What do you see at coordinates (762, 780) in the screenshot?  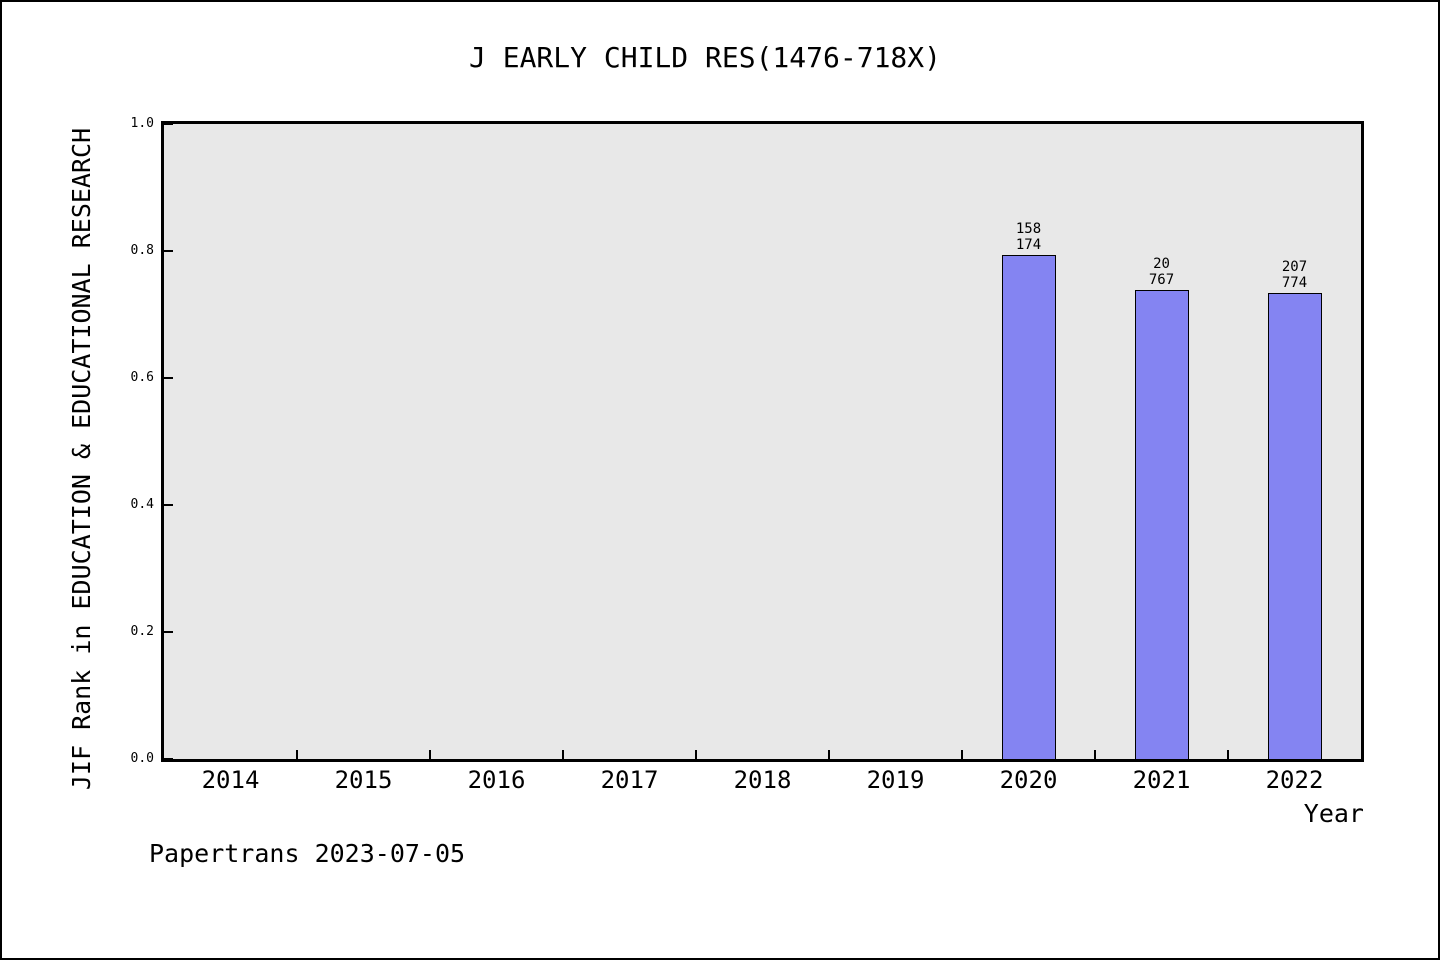 I see `x-tick-label: 2018` at bounding box center [762, 780].